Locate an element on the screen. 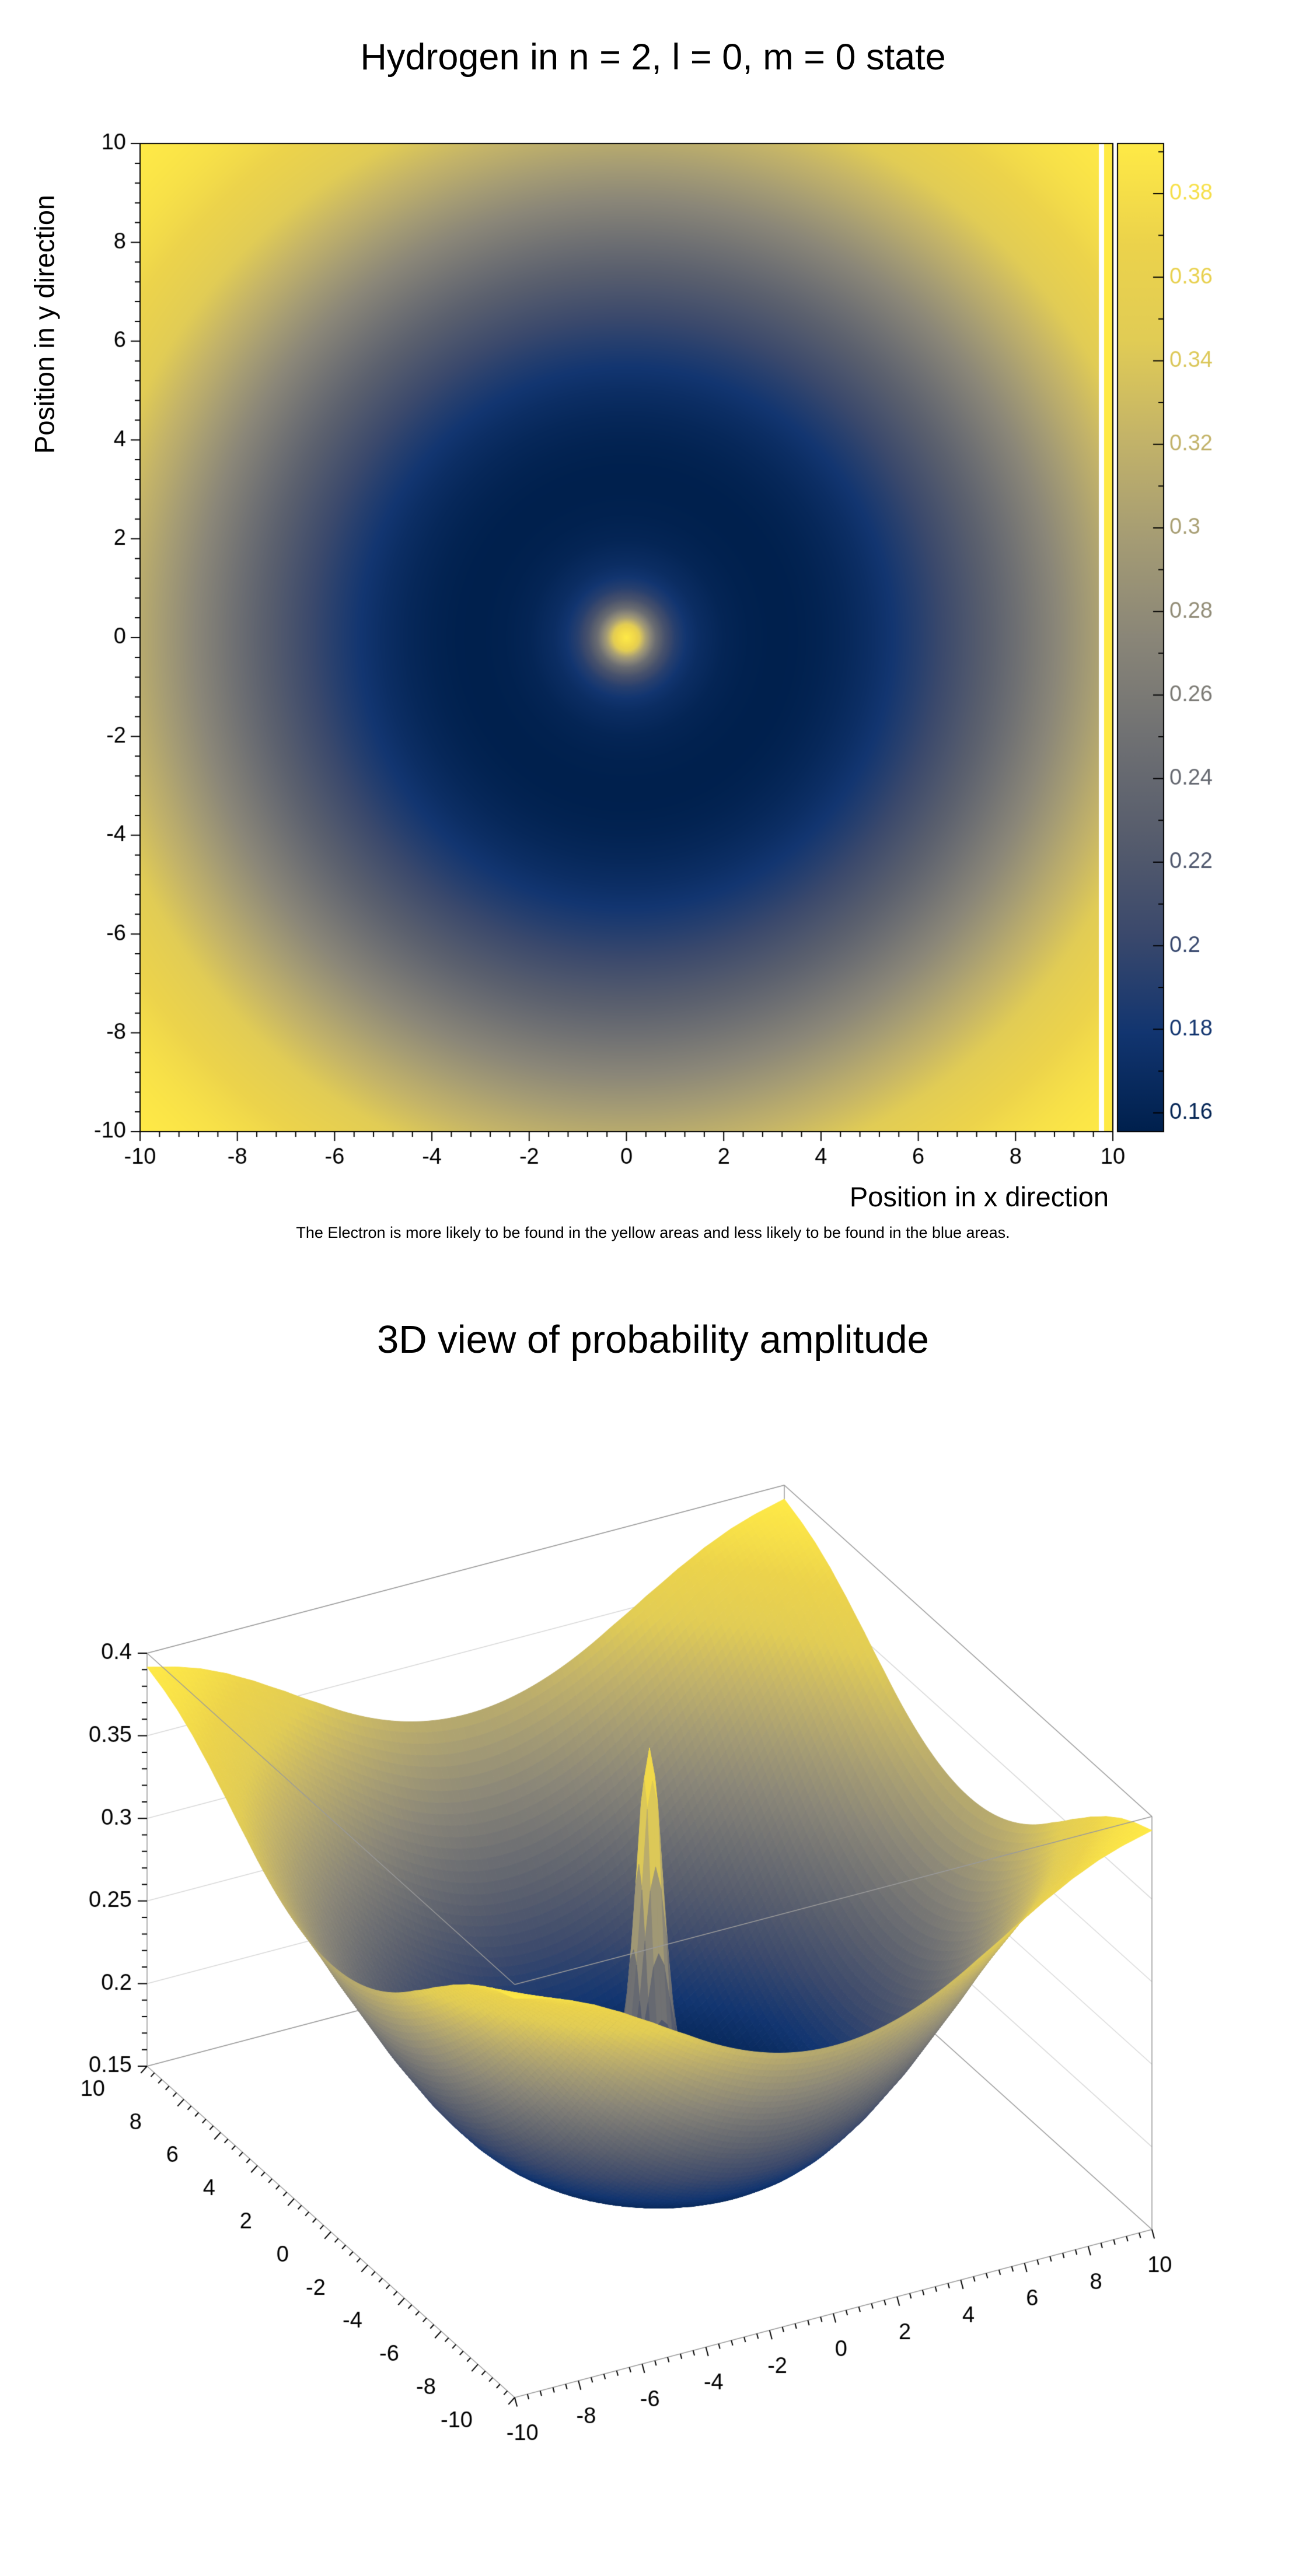  surface3d-title: 3D view of probability amplitude is located at coordinates (653, 1340).